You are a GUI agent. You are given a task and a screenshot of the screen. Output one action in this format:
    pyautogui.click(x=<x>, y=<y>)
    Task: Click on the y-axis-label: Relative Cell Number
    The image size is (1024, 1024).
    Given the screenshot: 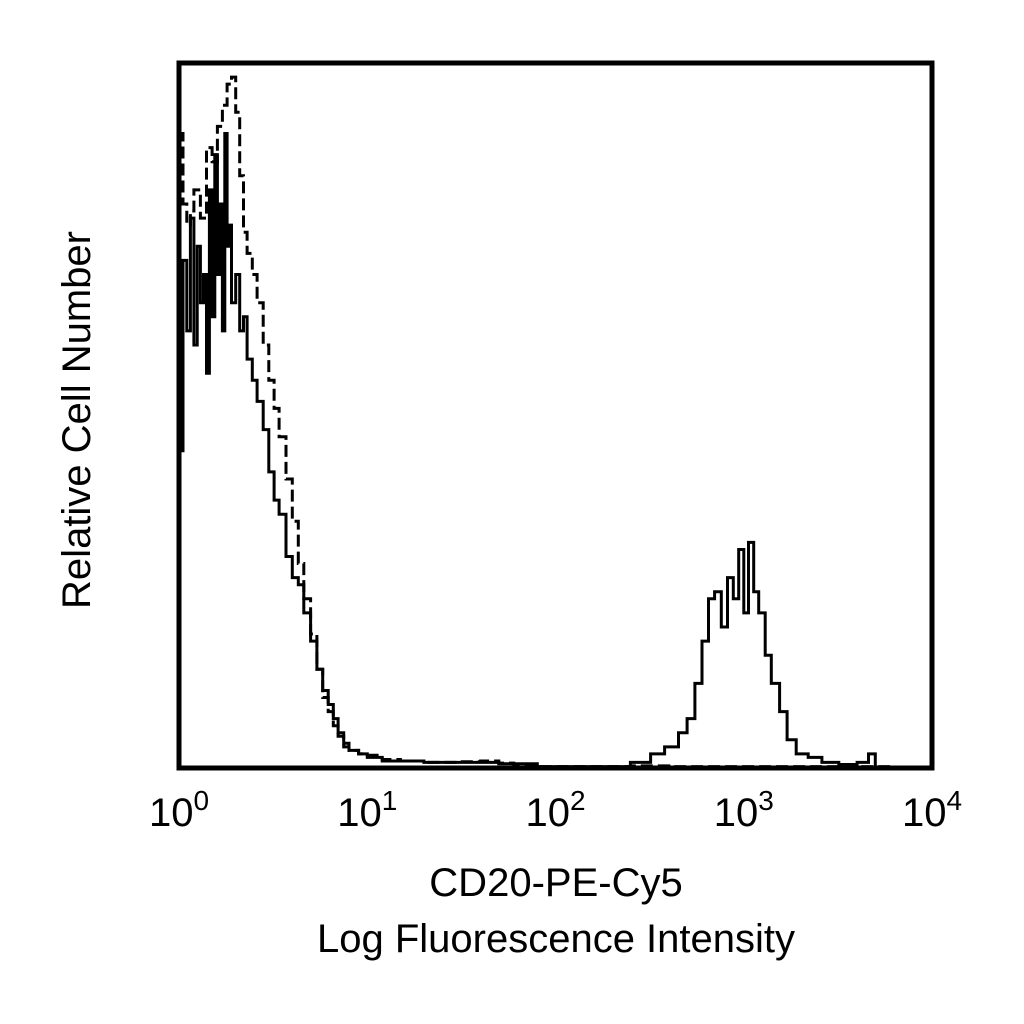 What is the action you would take?
    pyautogui.click(x=77, y=420)
    